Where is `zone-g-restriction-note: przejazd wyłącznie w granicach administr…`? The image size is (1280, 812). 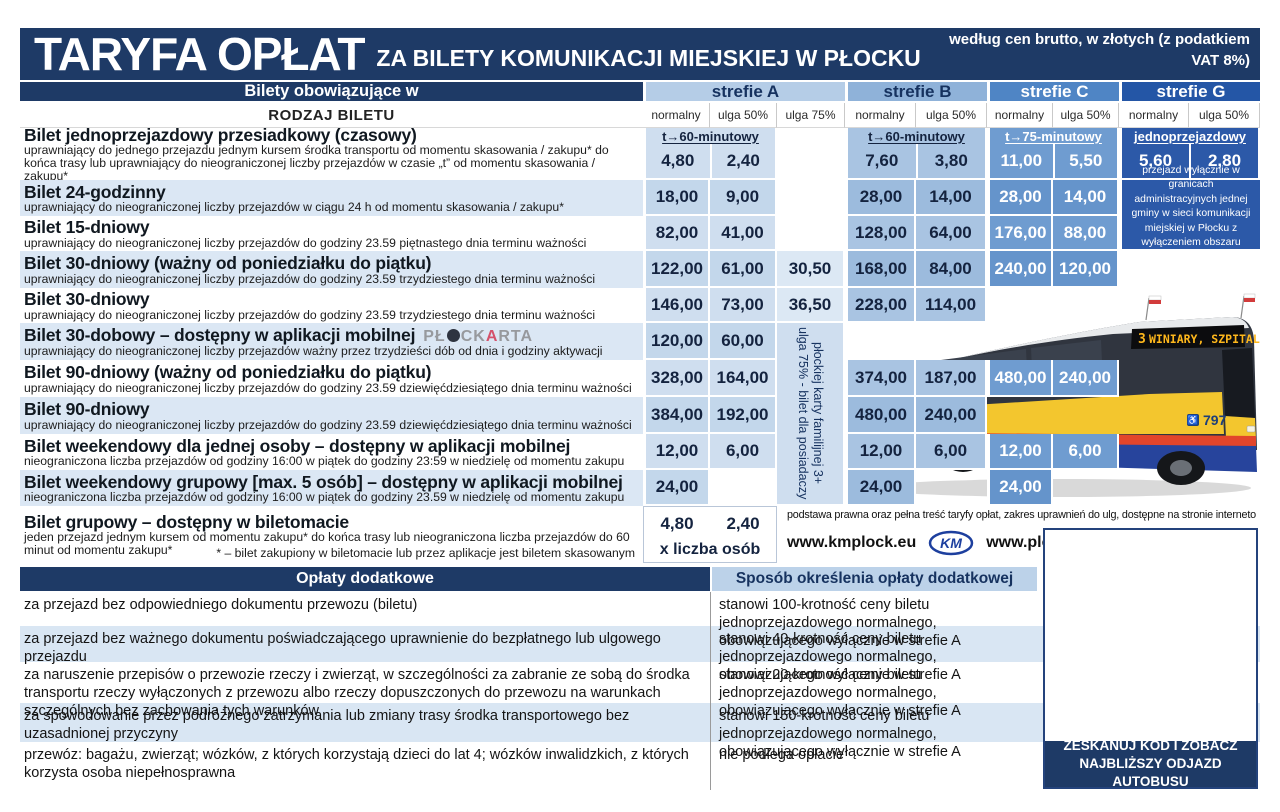 zone-g-restriction-note: przejazd wyłącznie w granicach administr… is located at coordinates (1189, 214).